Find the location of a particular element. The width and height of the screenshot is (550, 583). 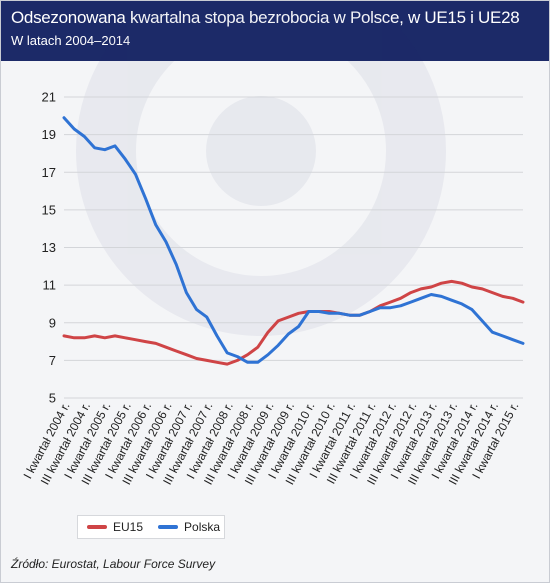

legend-swatch-polska is located at coordinates (168, 527).